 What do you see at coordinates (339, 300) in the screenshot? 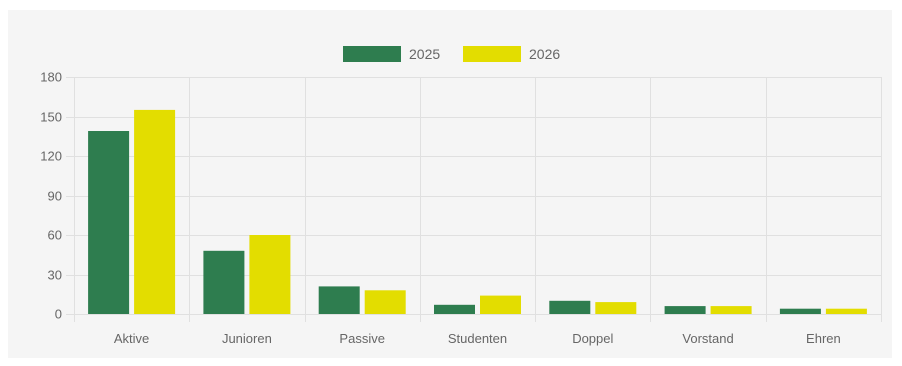
I see `bar-2025-passive` at bounding box center [339, 300].